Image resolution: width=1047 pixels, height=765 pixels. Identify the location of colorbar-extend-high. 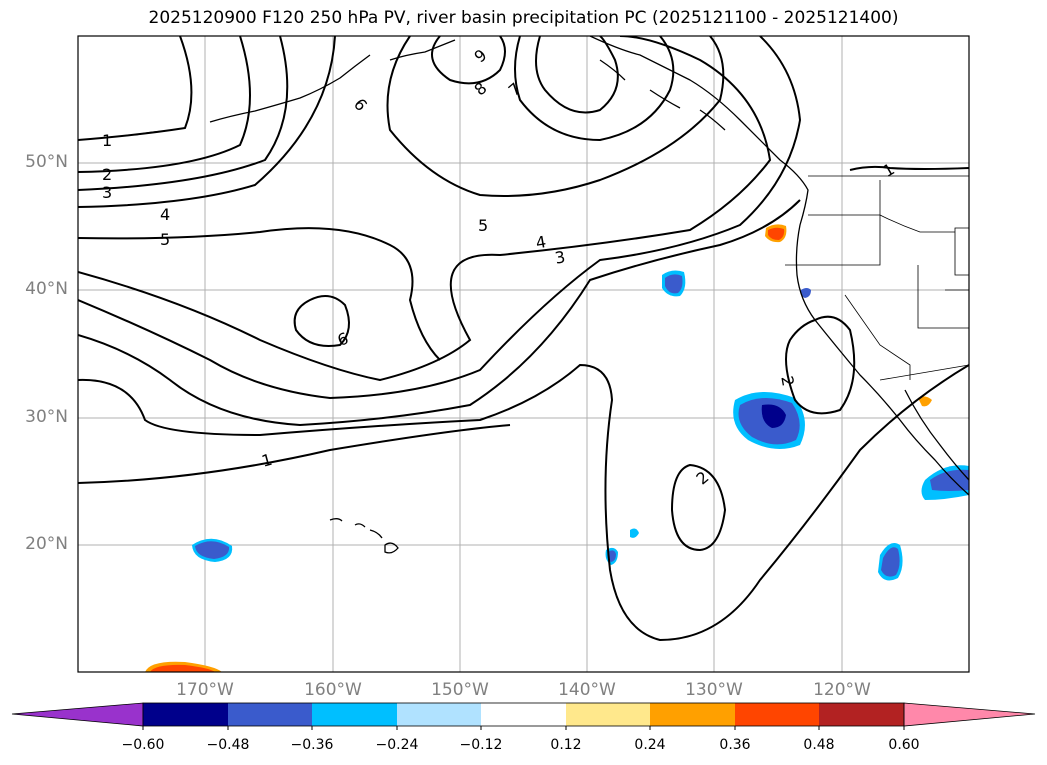
(969, 714).